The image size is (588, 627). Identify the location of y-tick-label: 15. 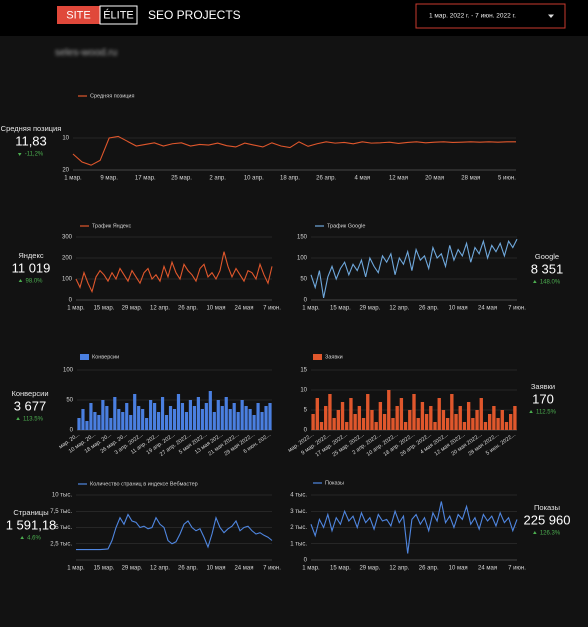
(303, 371).